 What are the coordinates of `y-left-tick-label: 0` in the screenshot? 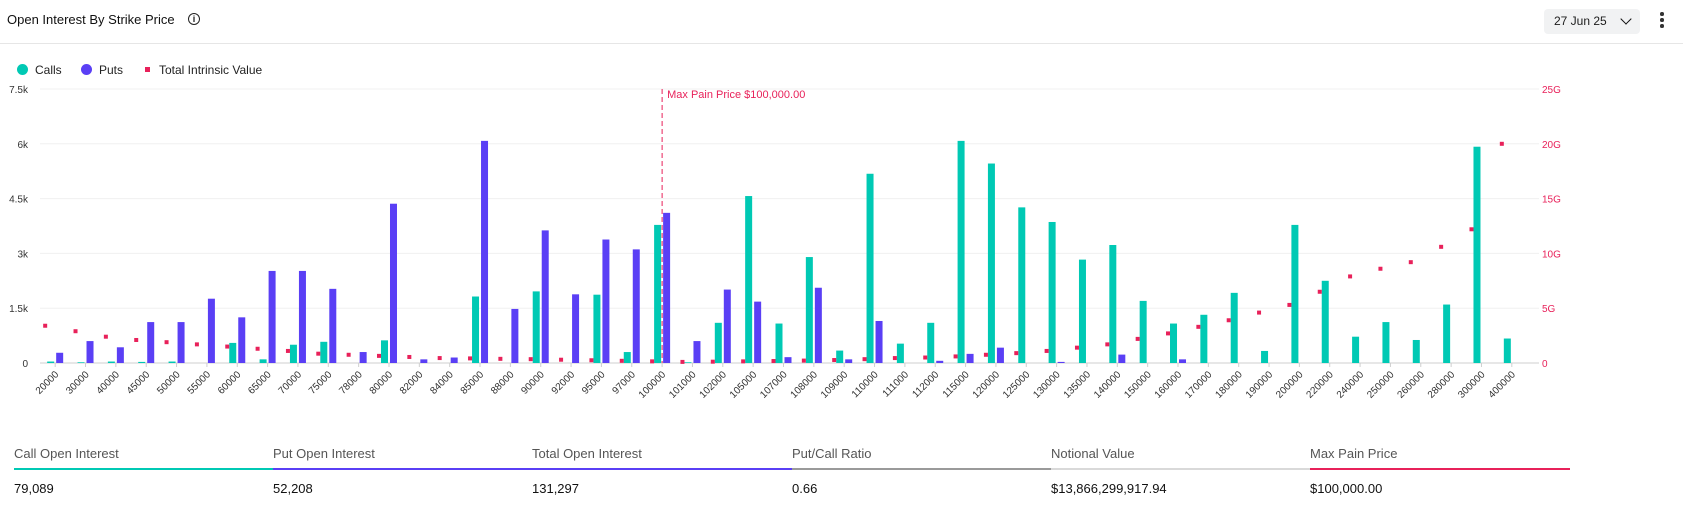 It's located at (25, 364).